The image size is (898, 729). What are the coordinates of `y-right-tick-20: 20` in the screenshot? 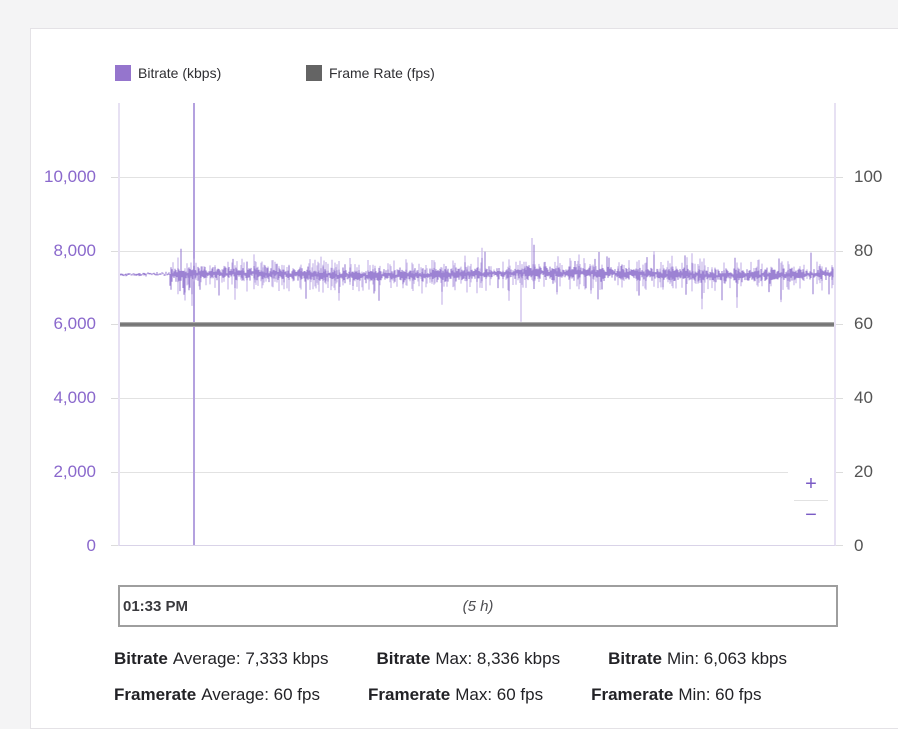 It's located at (863, 471).